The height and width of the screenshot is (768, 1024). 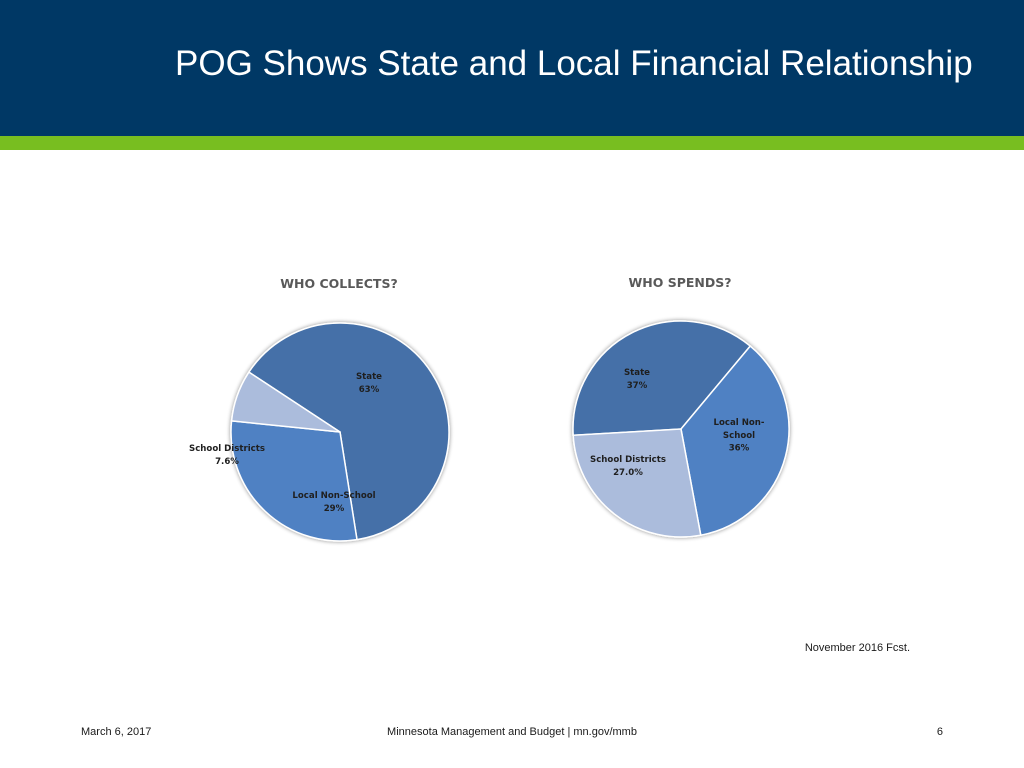 I want to click on chart-title-who-spends: WHO SPENDS?, so click(x=679, y=282).